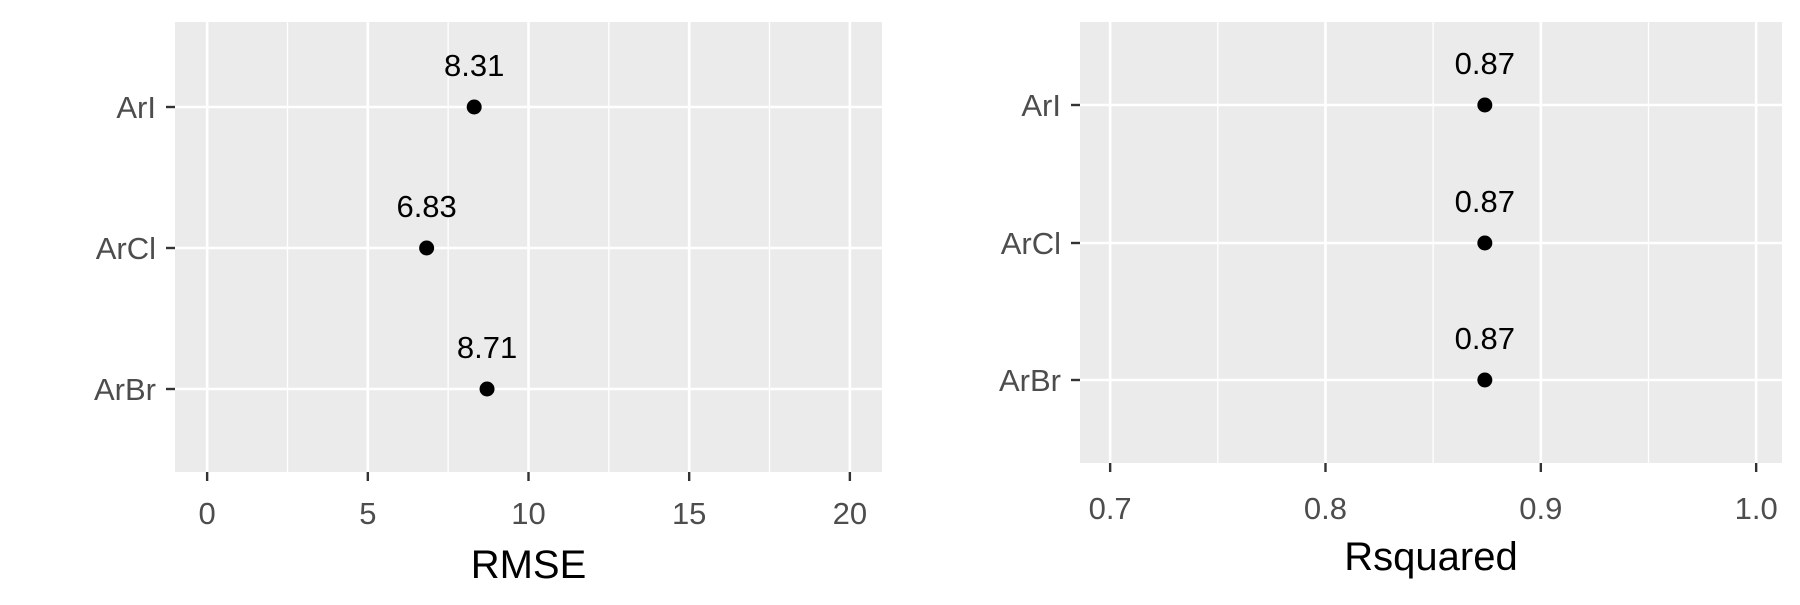 The image size is (1800, 605). I want to click on data-label: 6.83, so click(426, 206).